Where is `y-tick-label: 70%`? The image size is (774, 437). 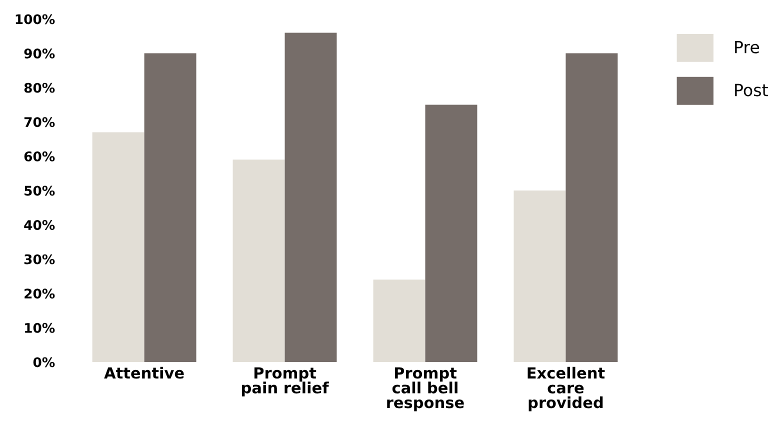 y-tick-label: 70% is located at coordinates (39, 122).